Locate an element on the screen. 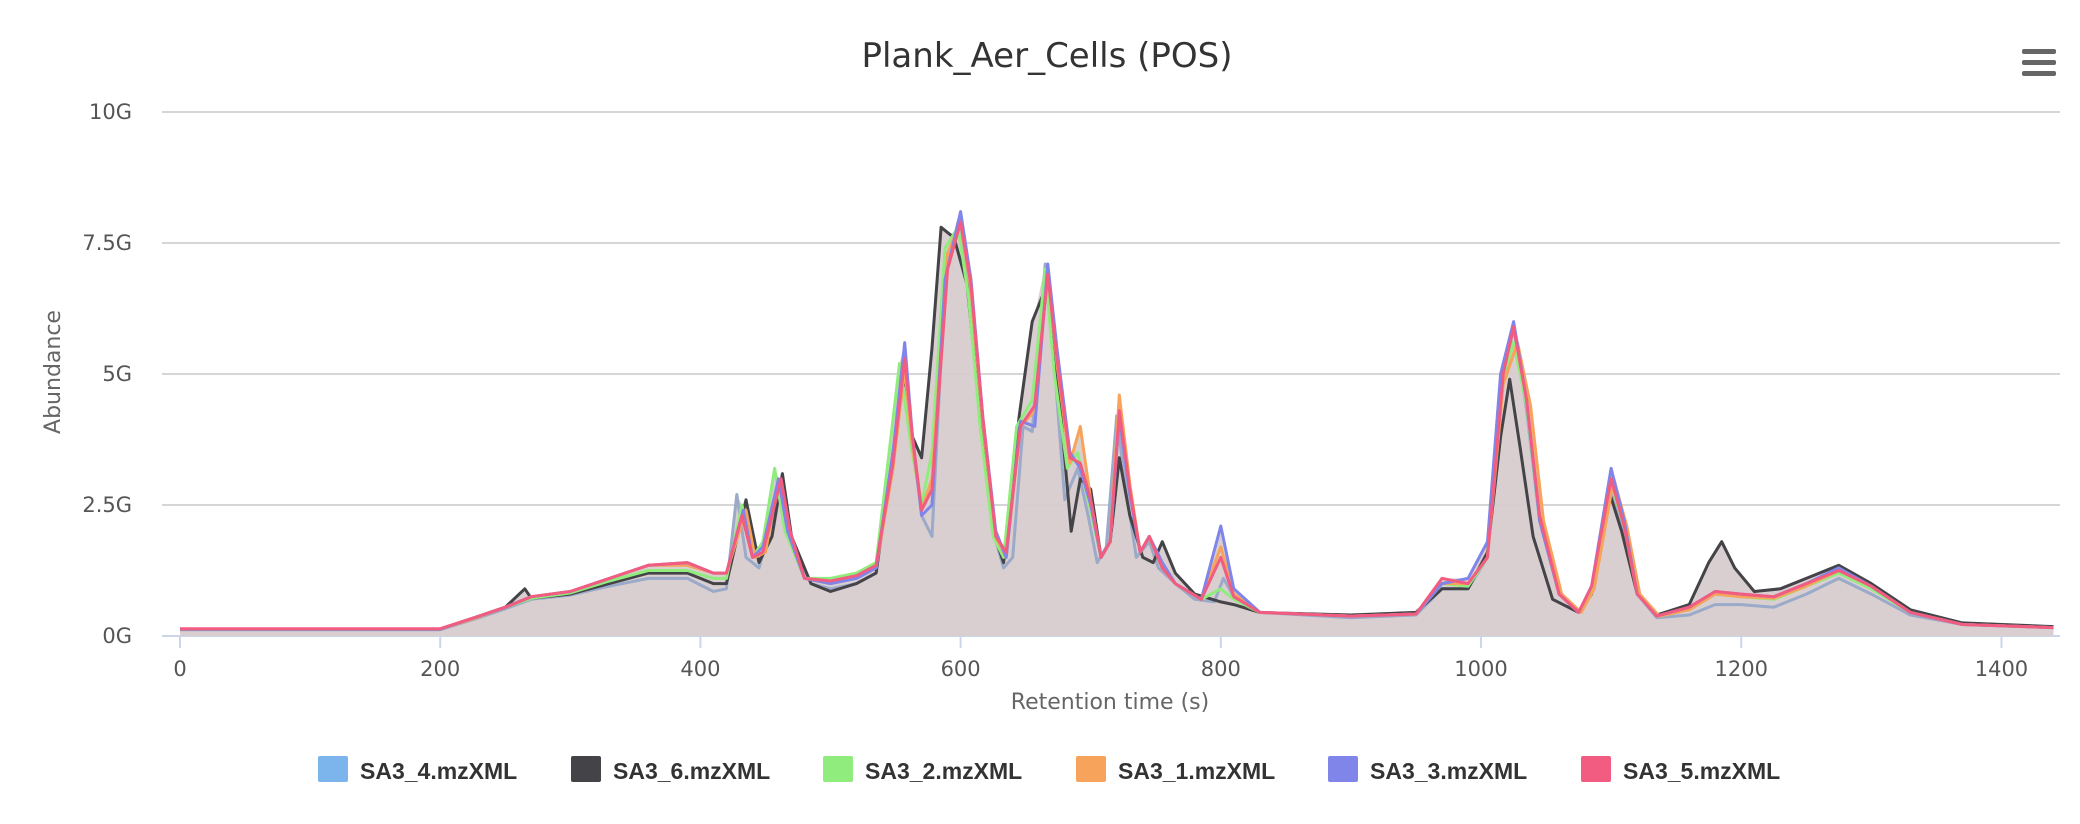  legend-label: SA3_2.mzXML is located at coordinates (943, 771).